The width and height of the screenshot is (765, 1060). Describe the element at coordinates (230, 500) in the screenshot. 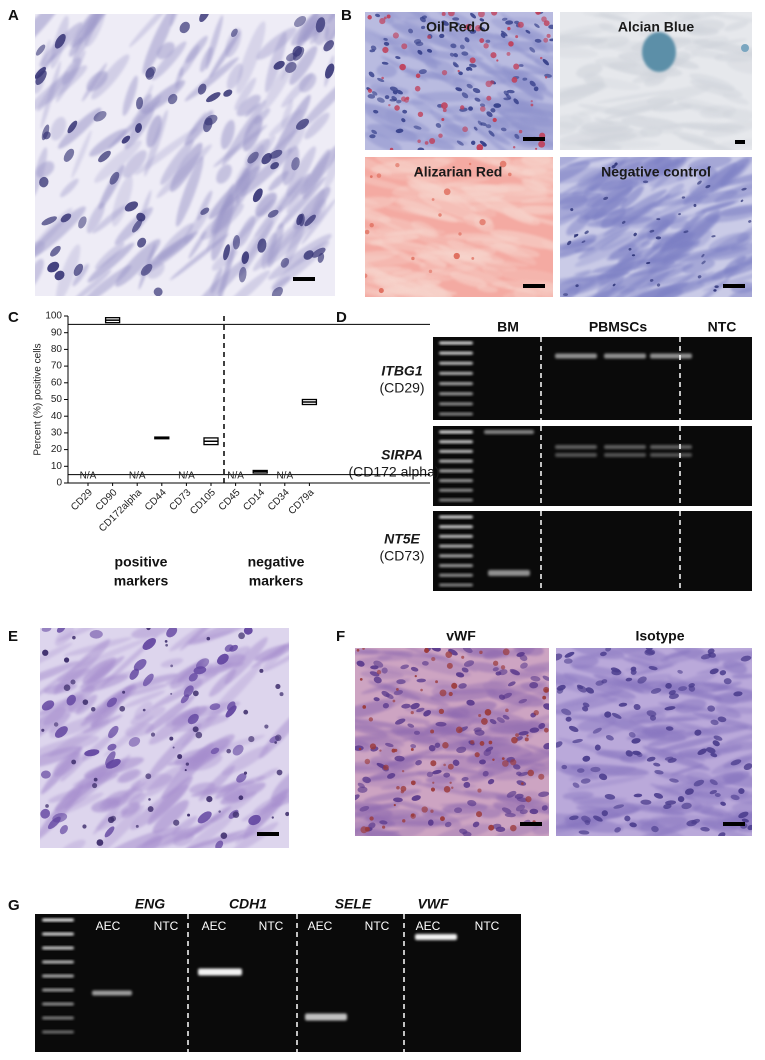

I see `x-tick-label: CD45` at that location.